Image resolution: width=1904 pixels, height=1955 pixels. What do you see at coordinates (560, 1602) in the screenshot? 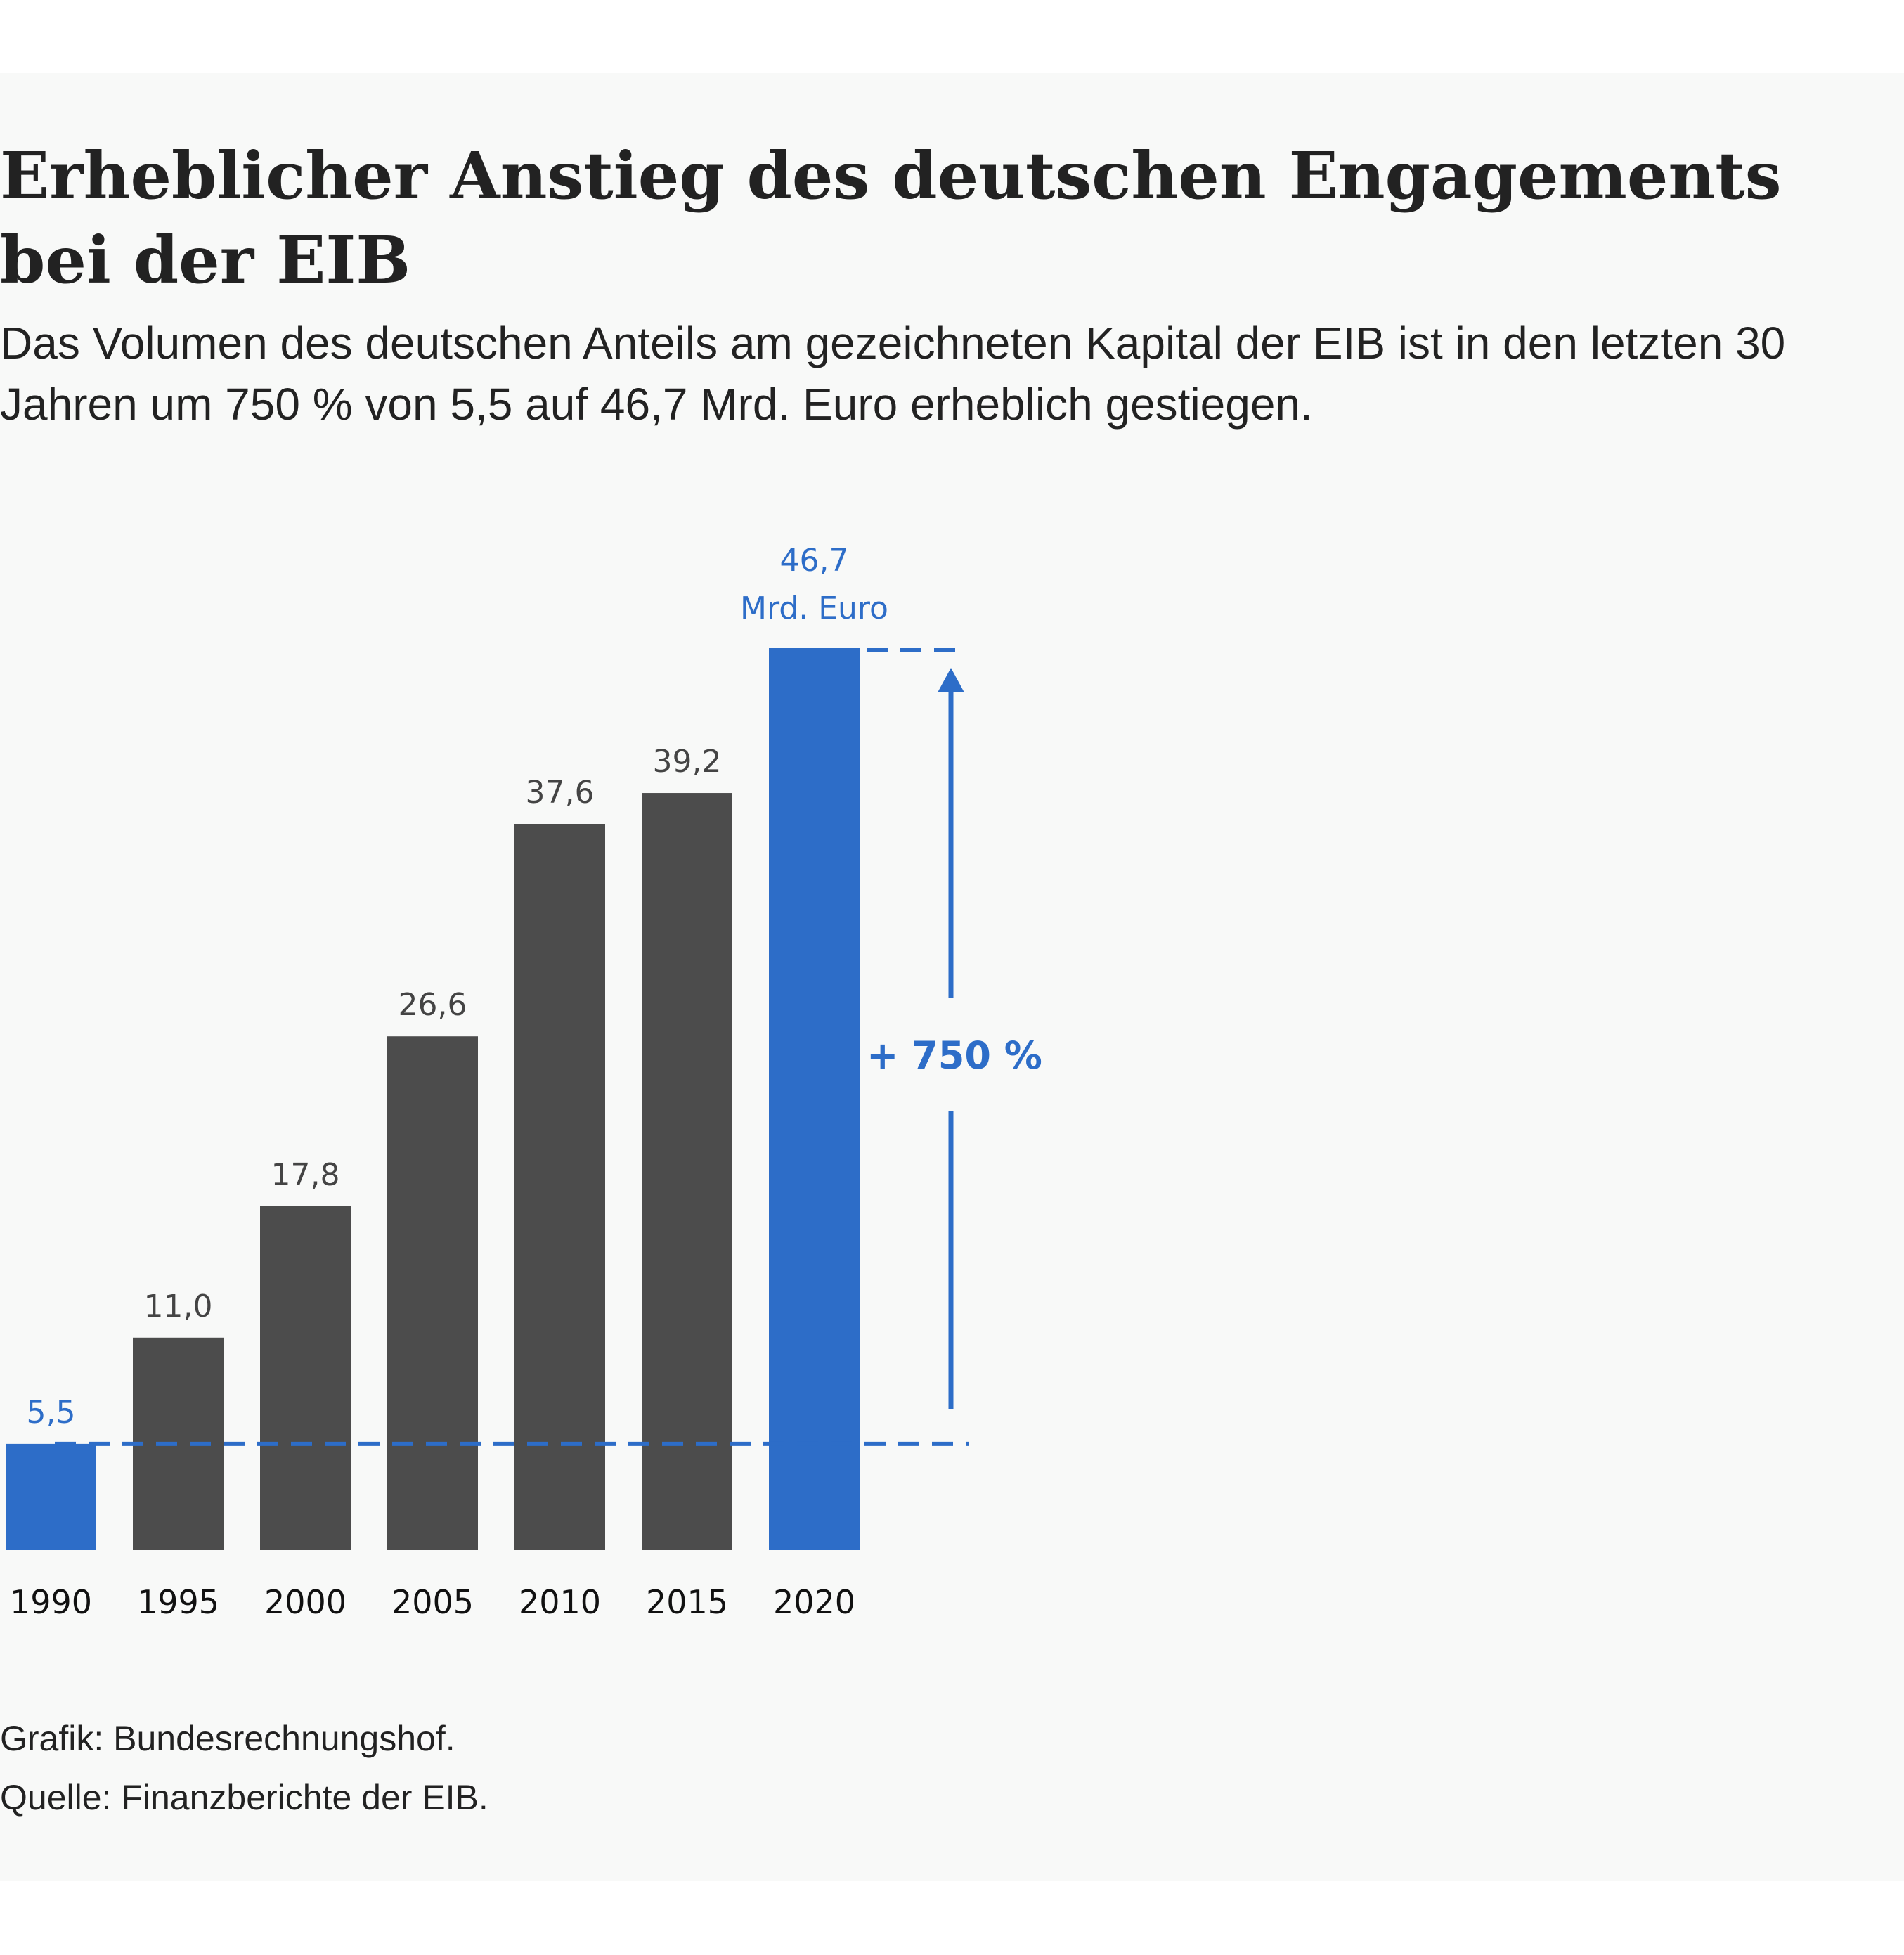
I see `x-tick-2010: 2010` at bounding box center [560, 1602].